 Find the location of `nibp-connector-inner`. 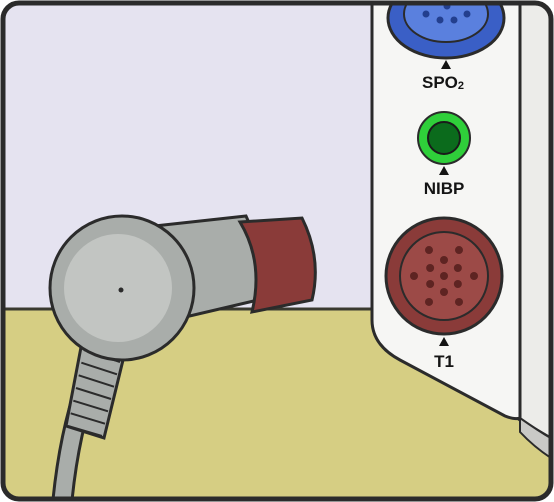

nibp-connector-inner is located at coordinates (444, 138).